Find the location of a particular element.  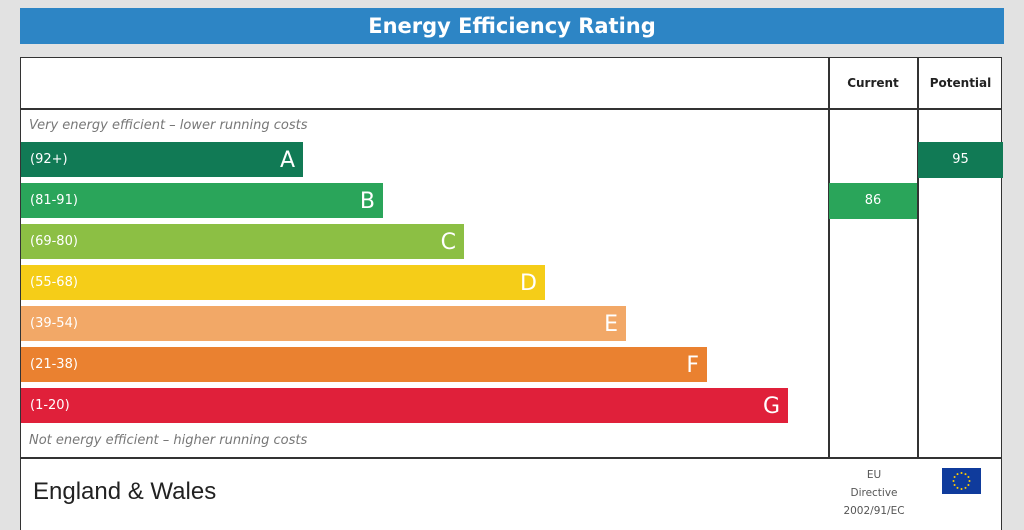

band-range: (1-20) is located at coordinates (50, 405).